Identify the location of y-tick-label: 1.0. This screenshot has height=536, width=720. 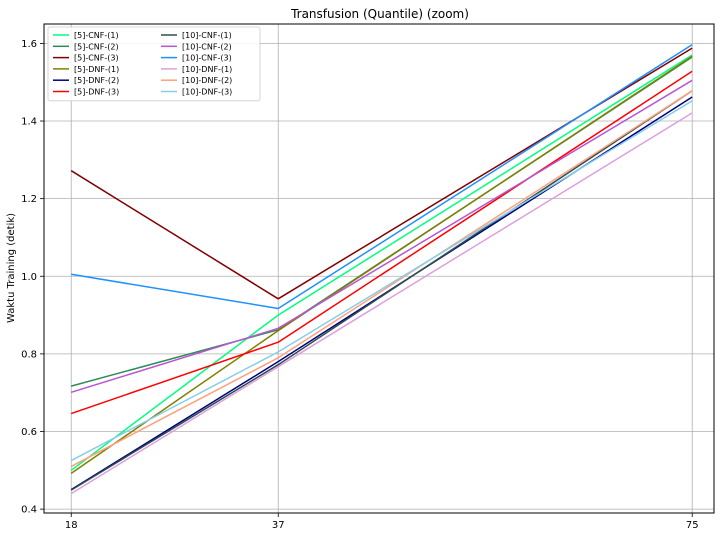
(29, 277).